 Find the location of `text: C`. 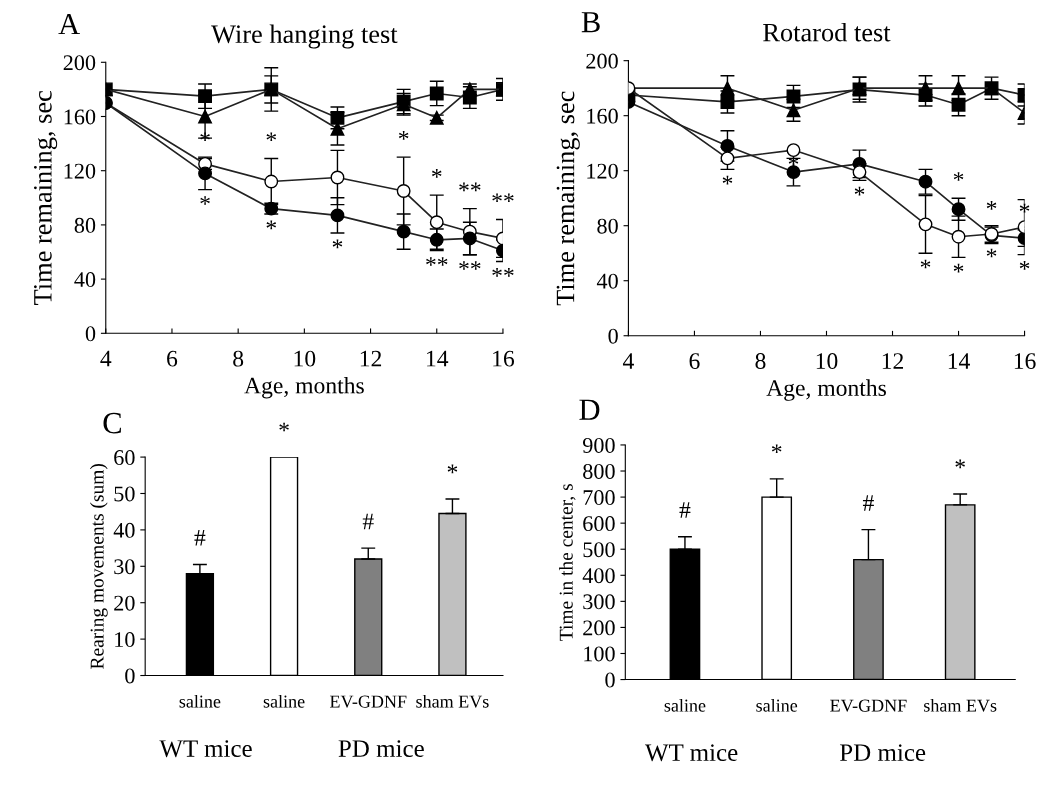

text: C is located at coordinates (112, 423).